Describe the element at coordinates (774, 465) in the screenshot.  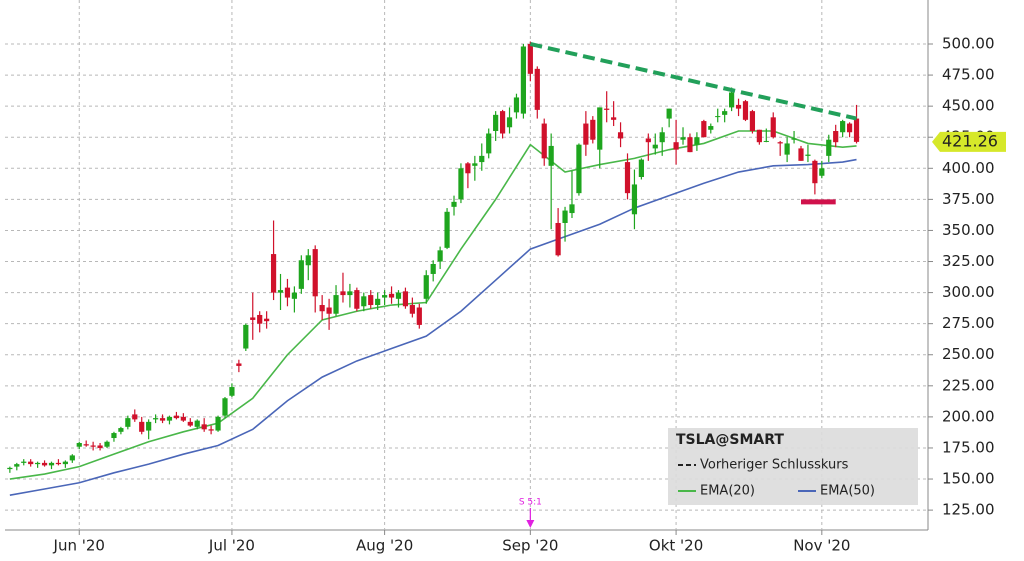
I see `legend-label: Vorheriger Schlusskurs` at that location.